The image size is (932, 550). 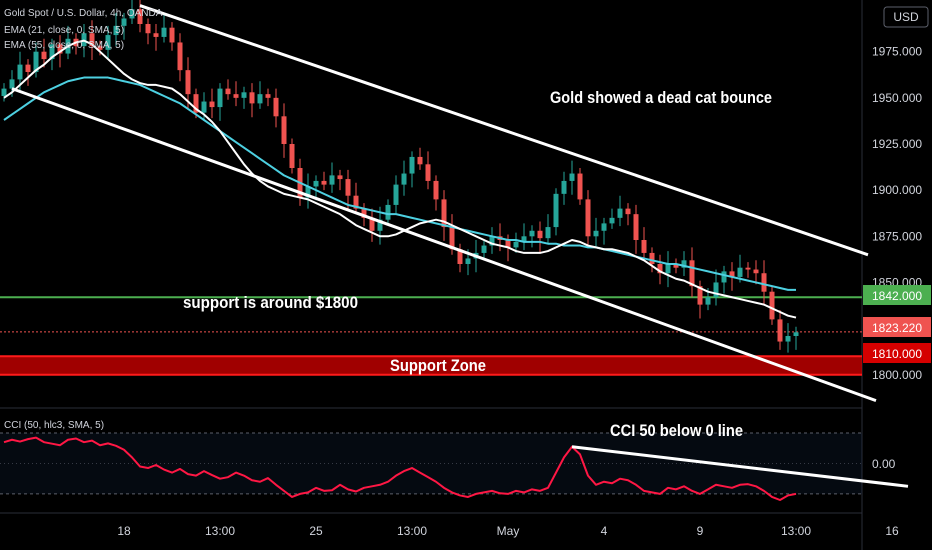 I want to click on support-price-label: 1842.000, so click(x=897, y=296).